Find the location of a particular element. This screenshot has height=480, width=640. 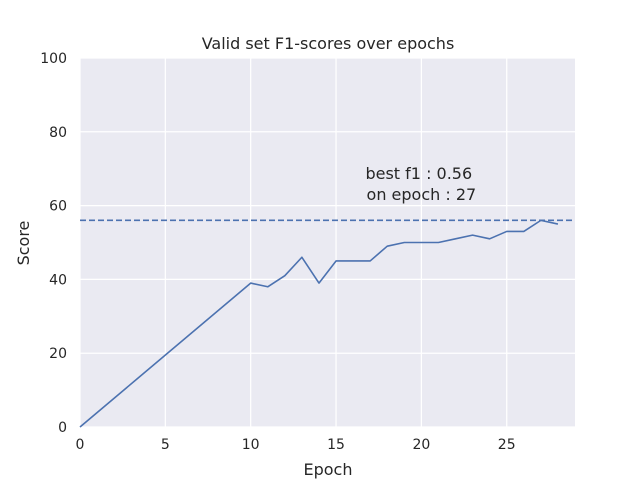

x-tick-label: 15 is located at coordinates (336, 445).